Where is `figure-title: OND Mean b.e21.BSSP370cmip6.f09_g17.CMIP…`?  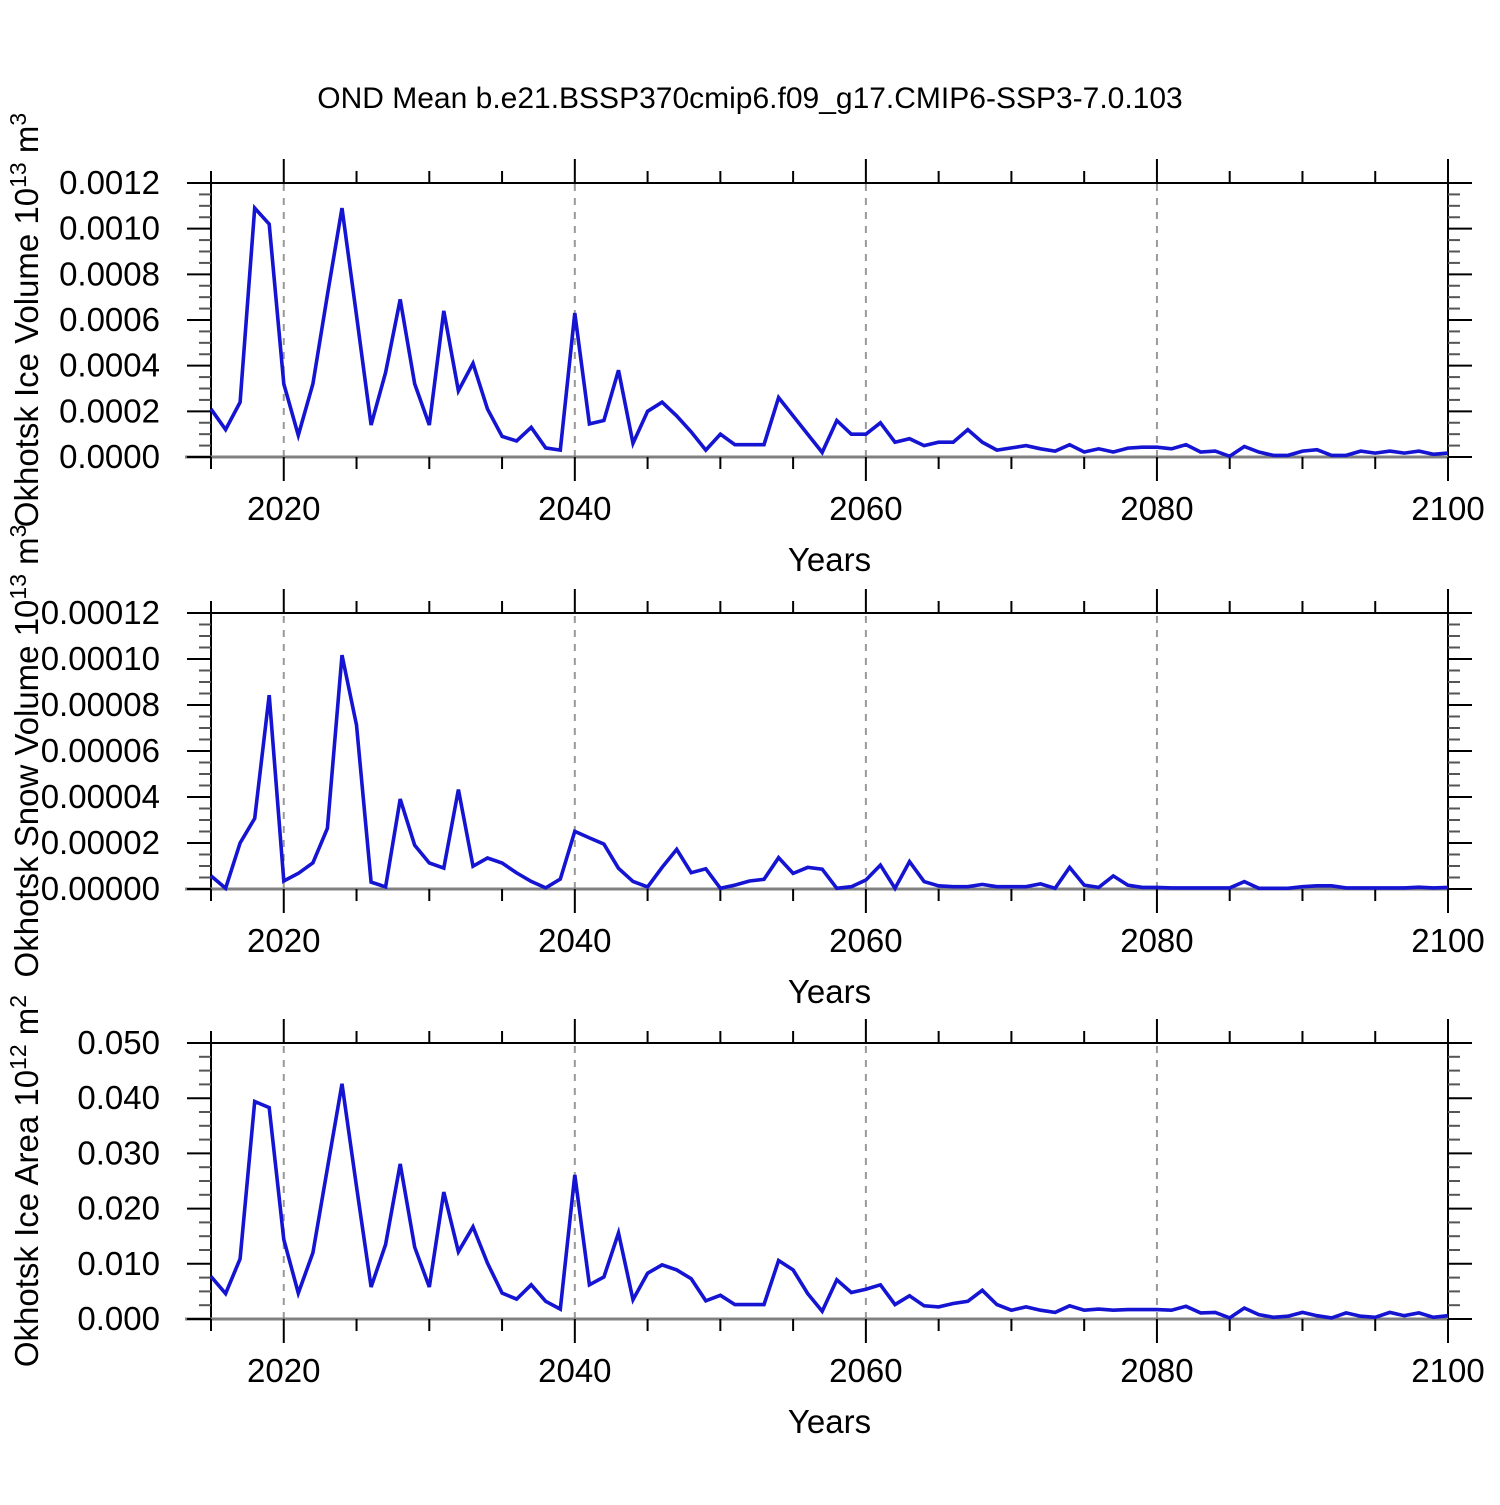
figure-title: OND Mean b.e21.BSSP370cmip6.f09_g17.CMIP… is located at coordinates (750, 98).